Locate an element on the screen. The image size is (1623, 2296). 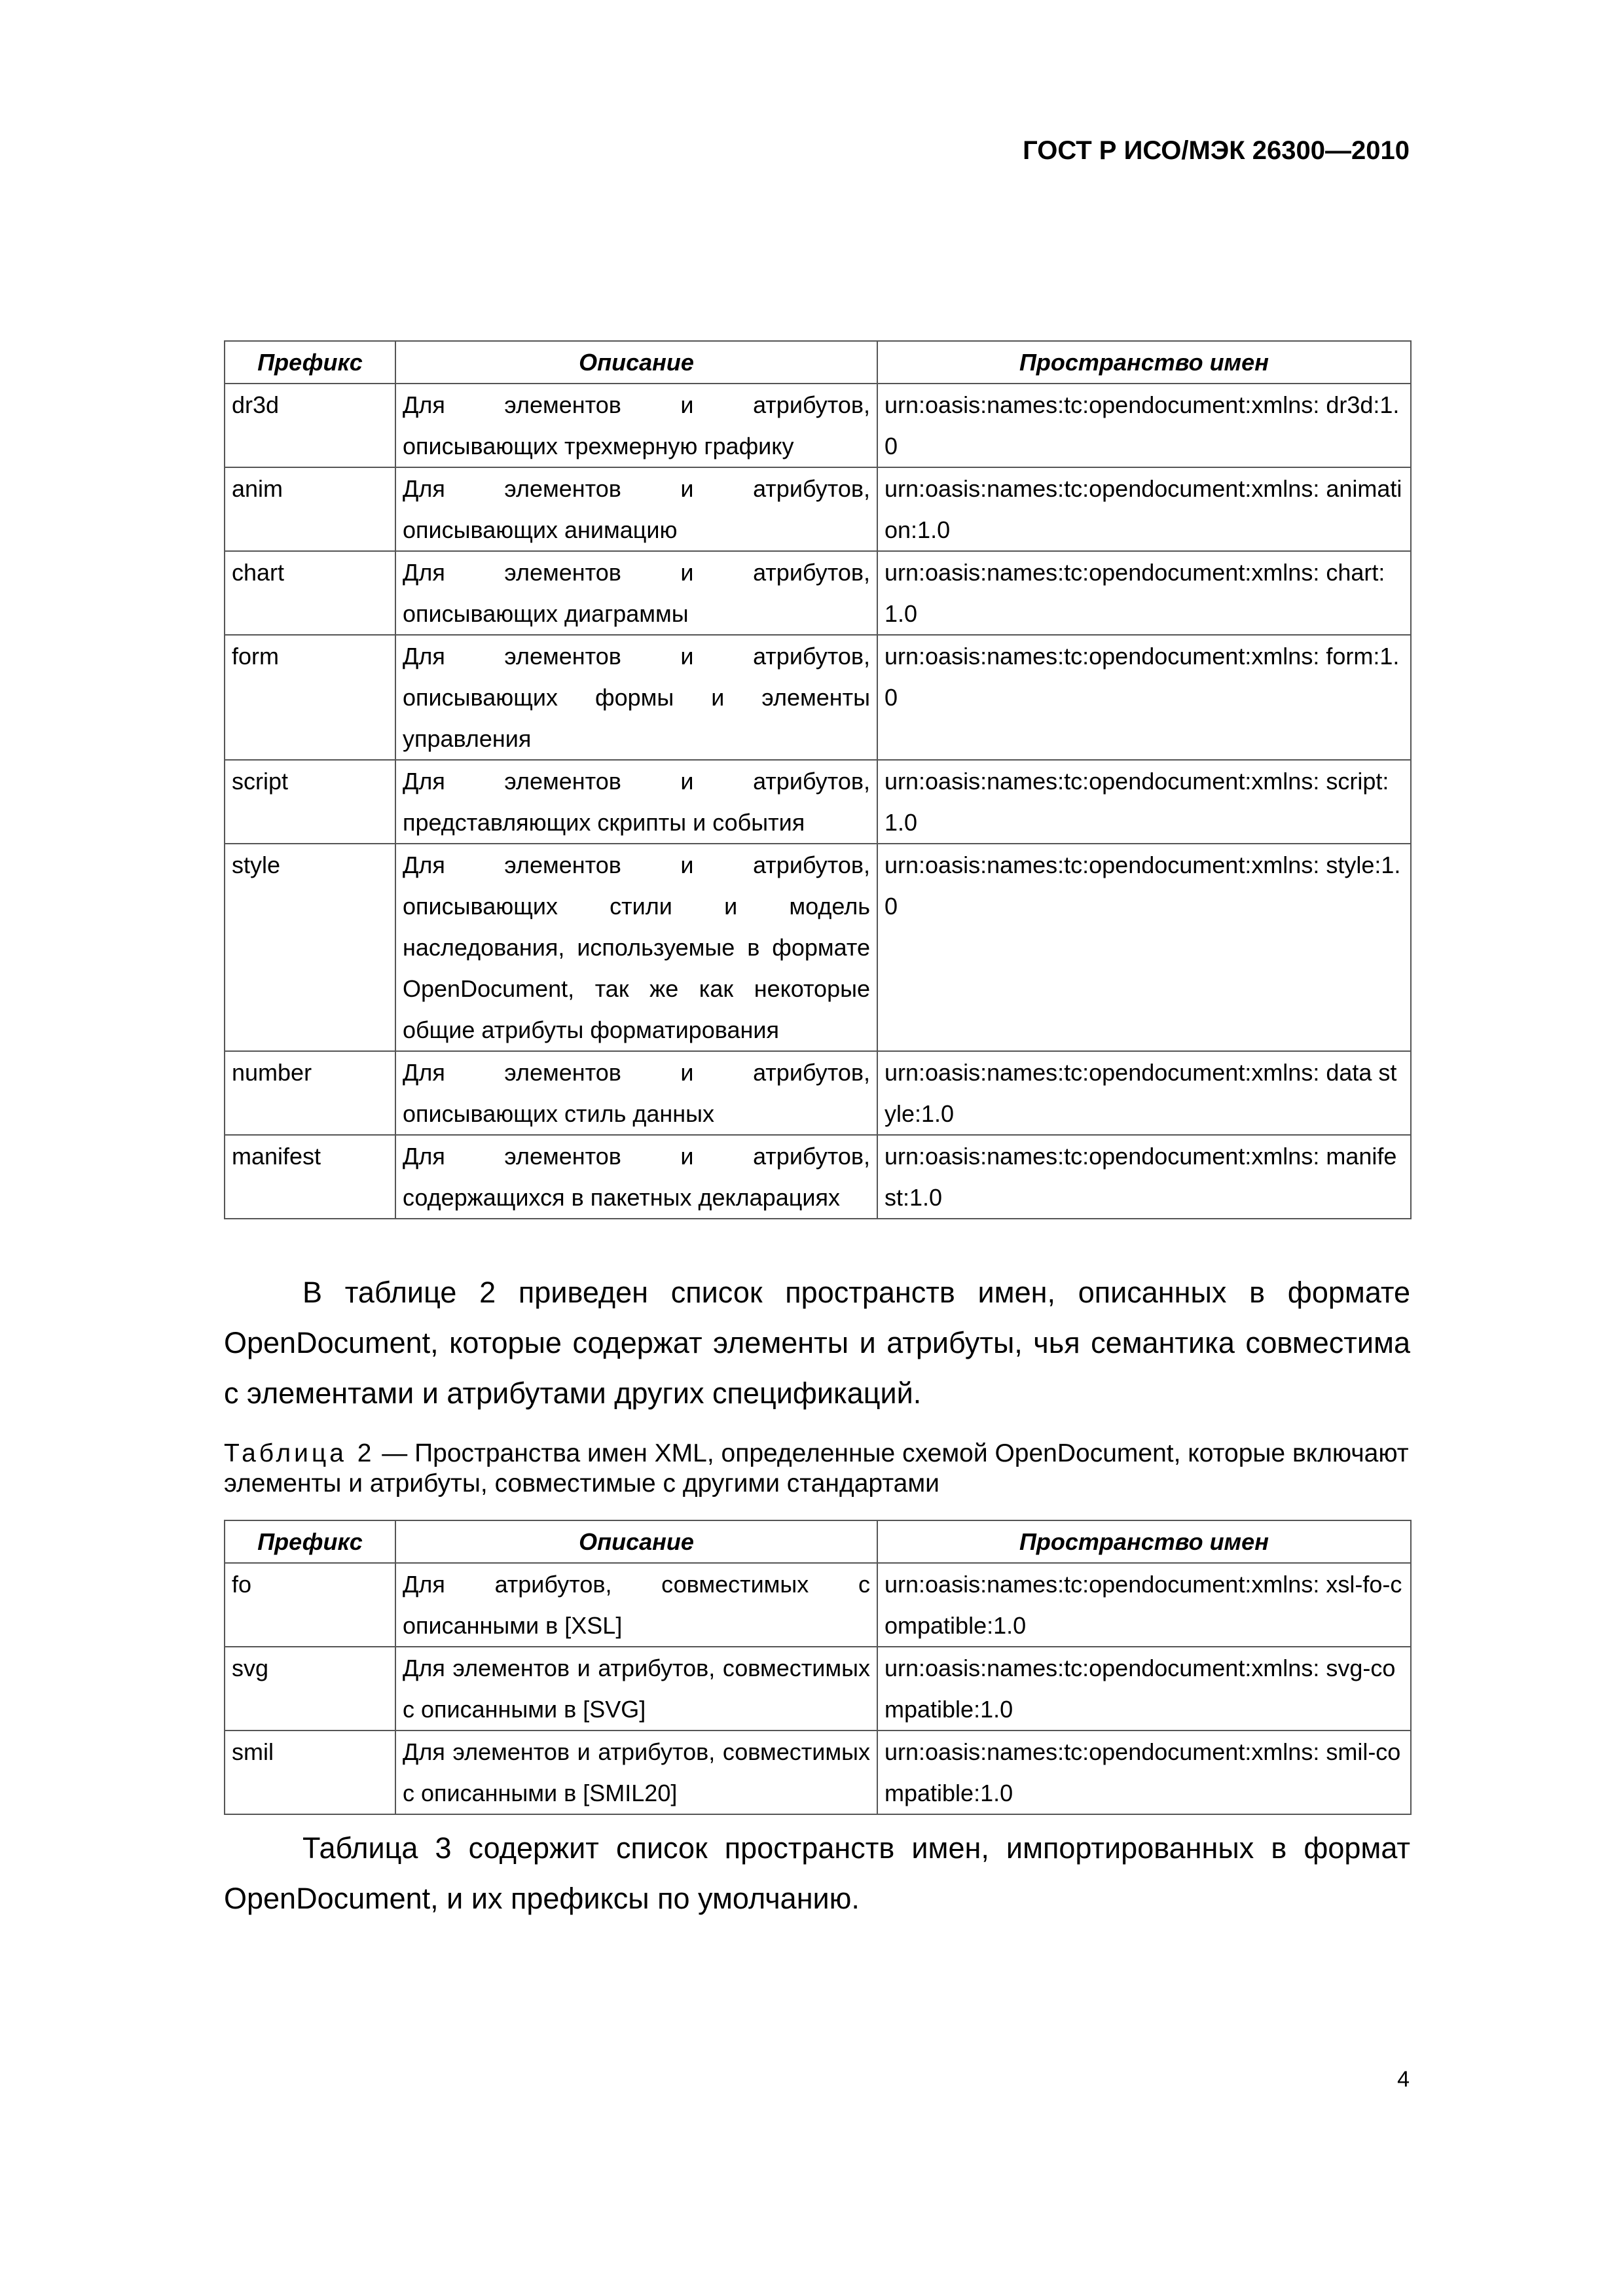
prefix-cell: svg is located at coordinates (310, 1688).